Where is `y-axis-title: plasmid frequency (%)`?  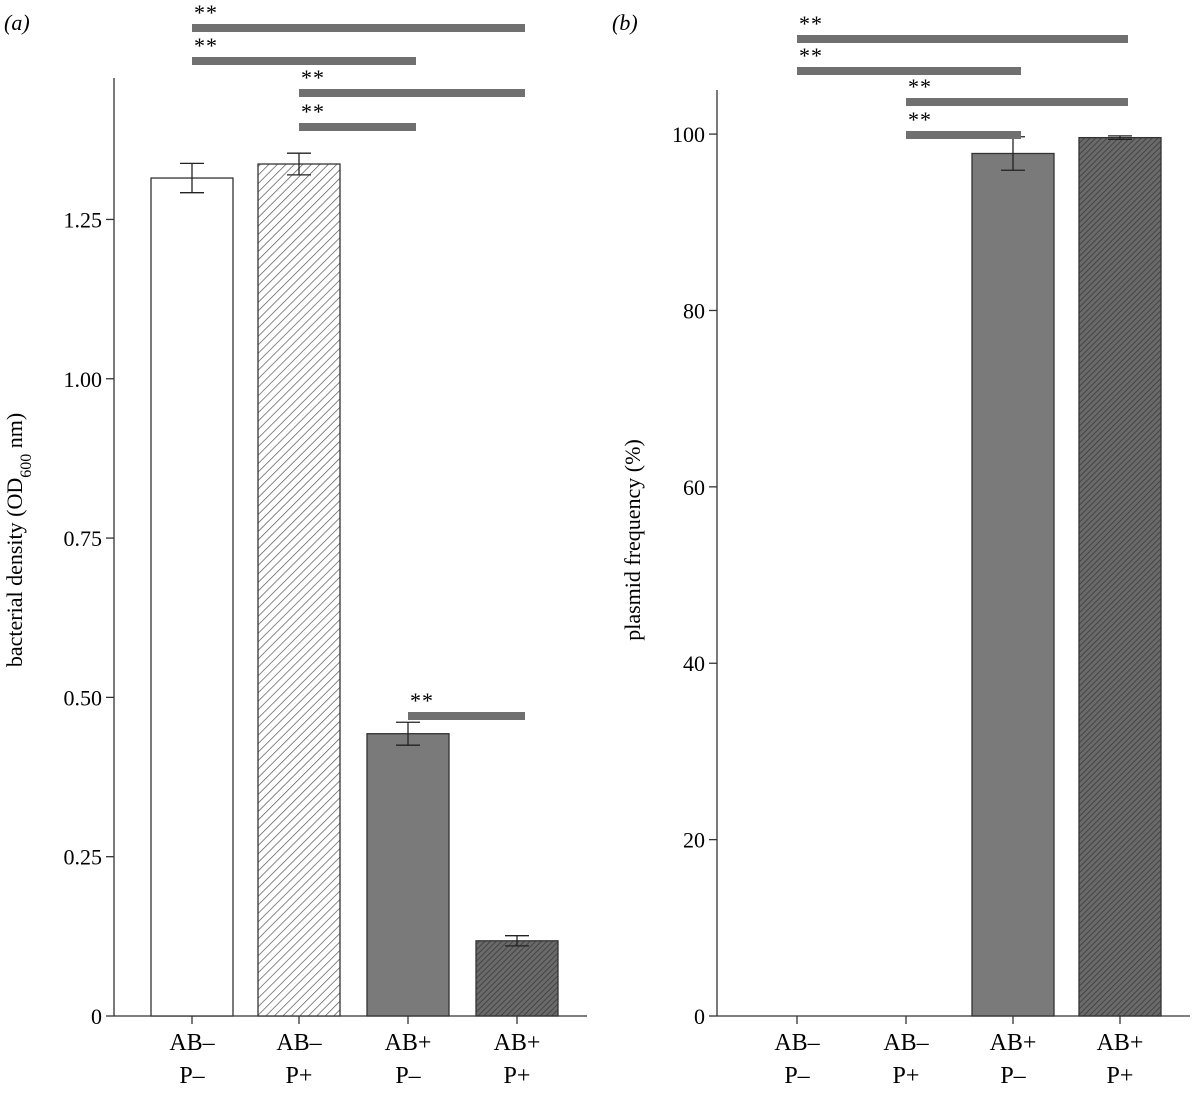 y-axis-title: plasmid frequency (%) is located at coordinates (632, 540).